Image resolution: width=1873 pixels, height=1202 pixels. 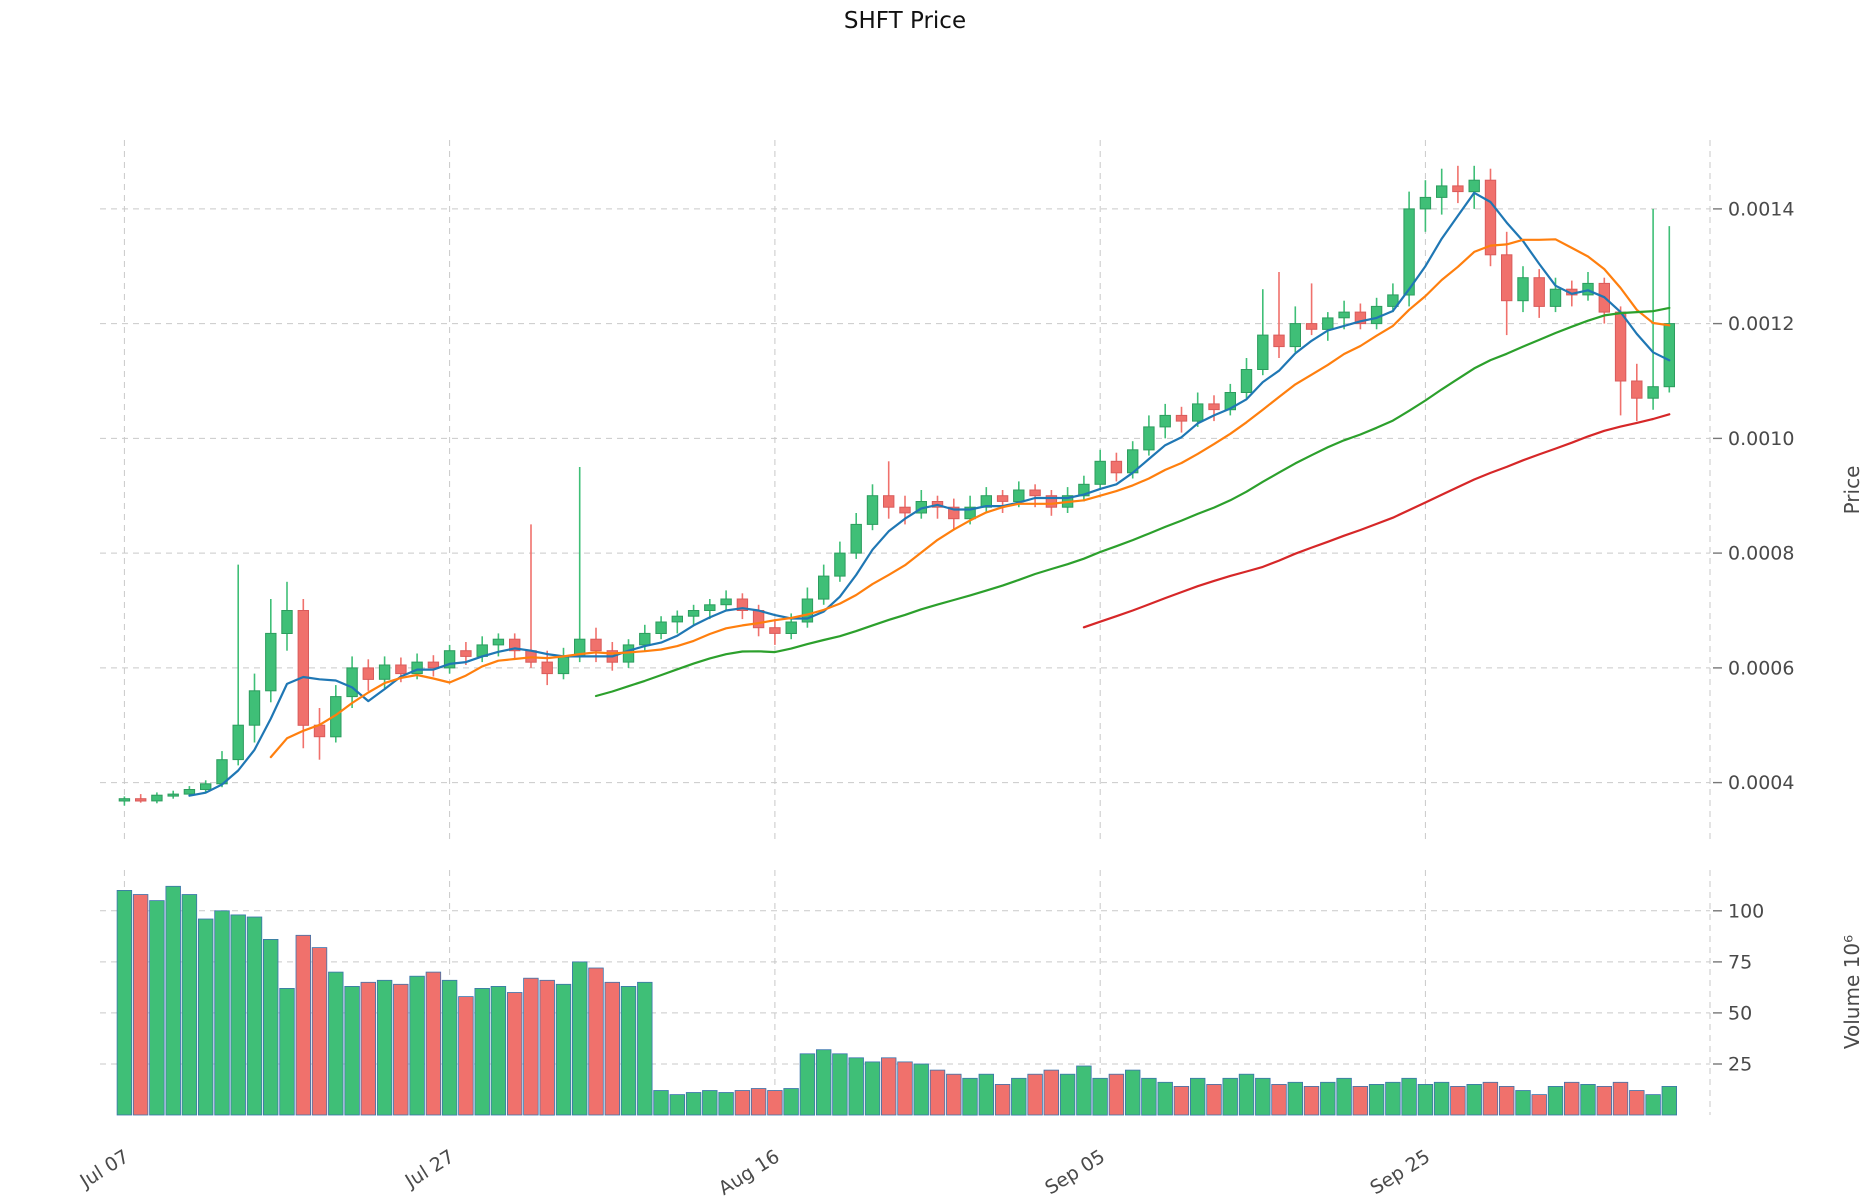 What do you see at coordinates (1761, 439) in the screenshot?
I see `price-tick-label: 0.0010` at bounding box center [1761, 439].